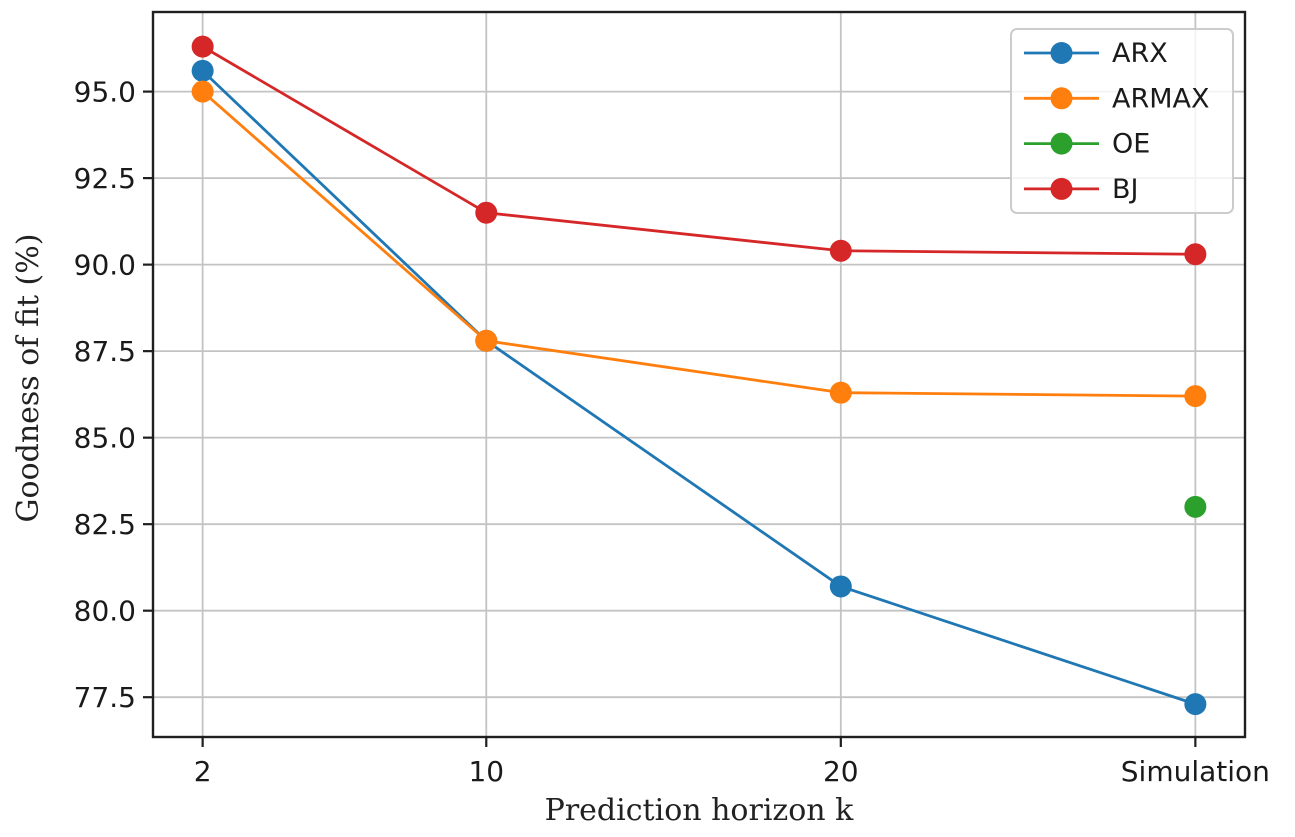  What do you see at coordinates (105, 351) in the screenshot?
I see `y-tick-label: 87.5` at bounding box center [105, 351].